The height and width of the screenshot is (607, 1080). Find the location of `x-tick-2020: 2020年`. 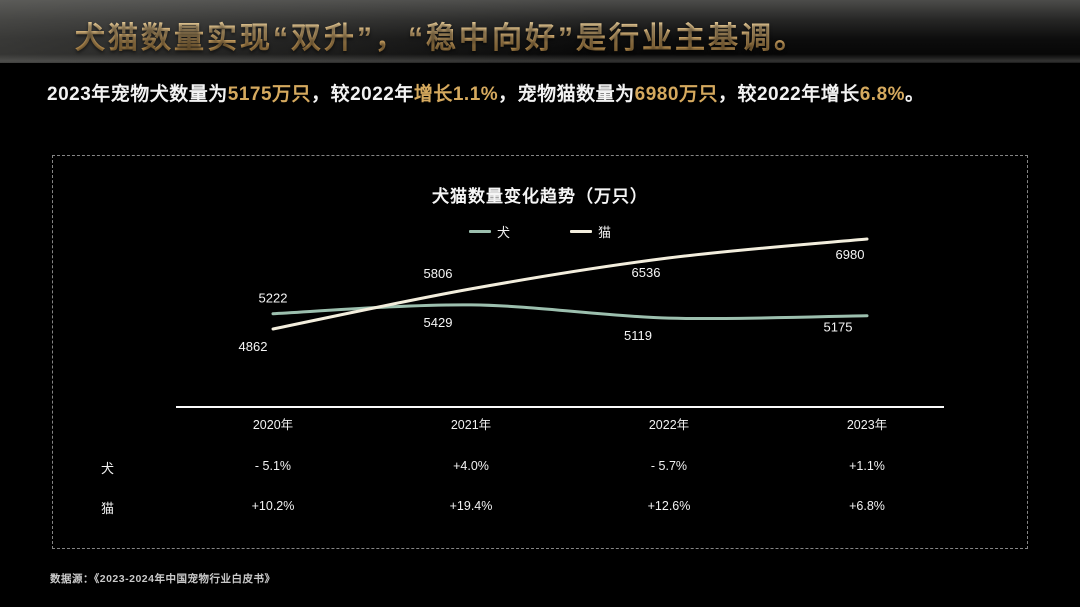

x-tick-2020: 2020年 is located at coordinates (273, 425).